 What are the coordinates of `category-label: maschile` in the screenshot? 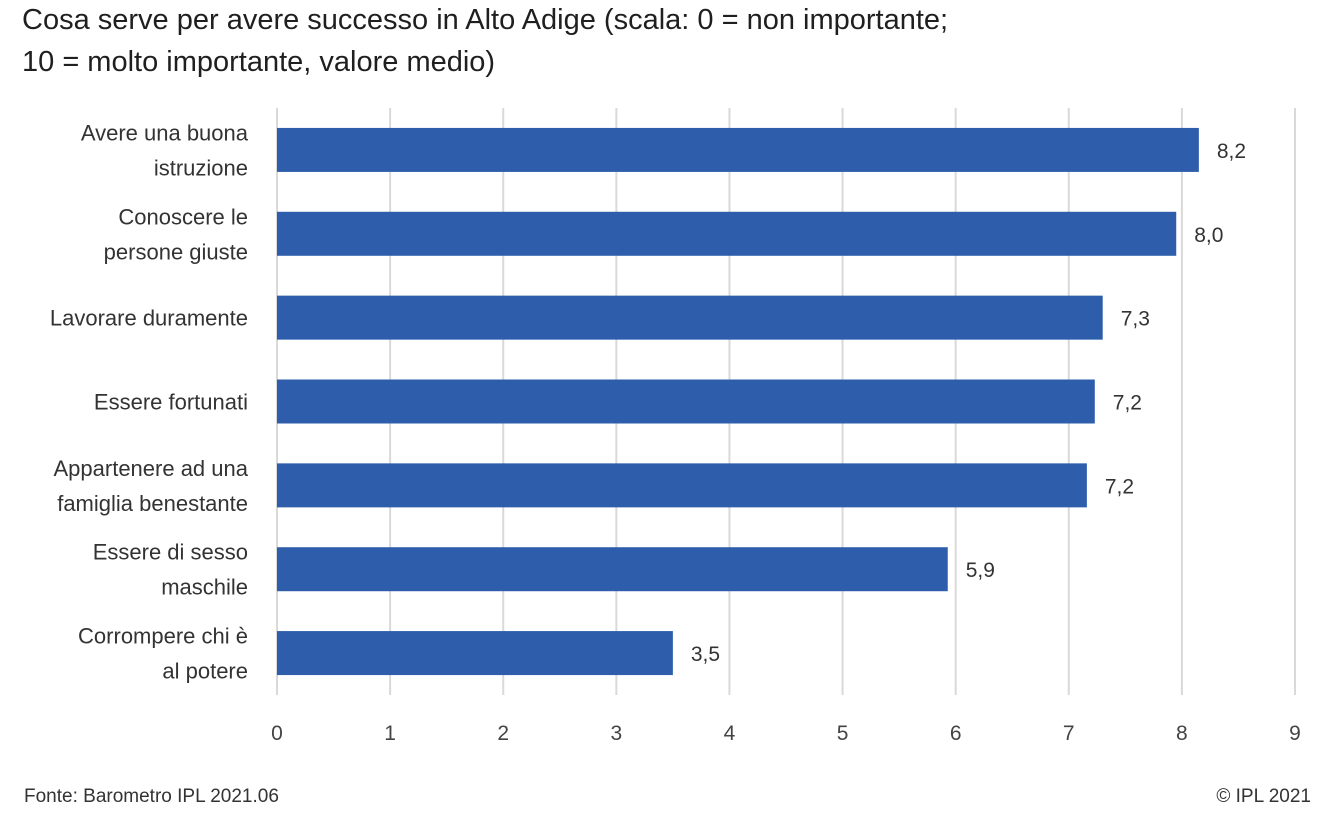 It's located at (204, 587).